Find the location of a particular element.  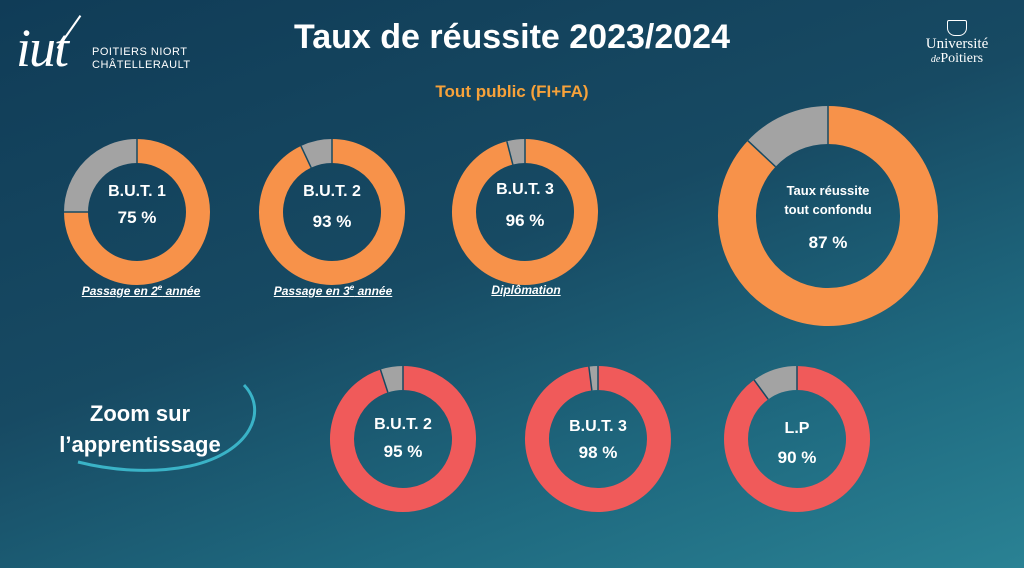

iut-logo: iut POITIERS NIORT CHÂTELLERAULT is located at coordinates (103, 49).